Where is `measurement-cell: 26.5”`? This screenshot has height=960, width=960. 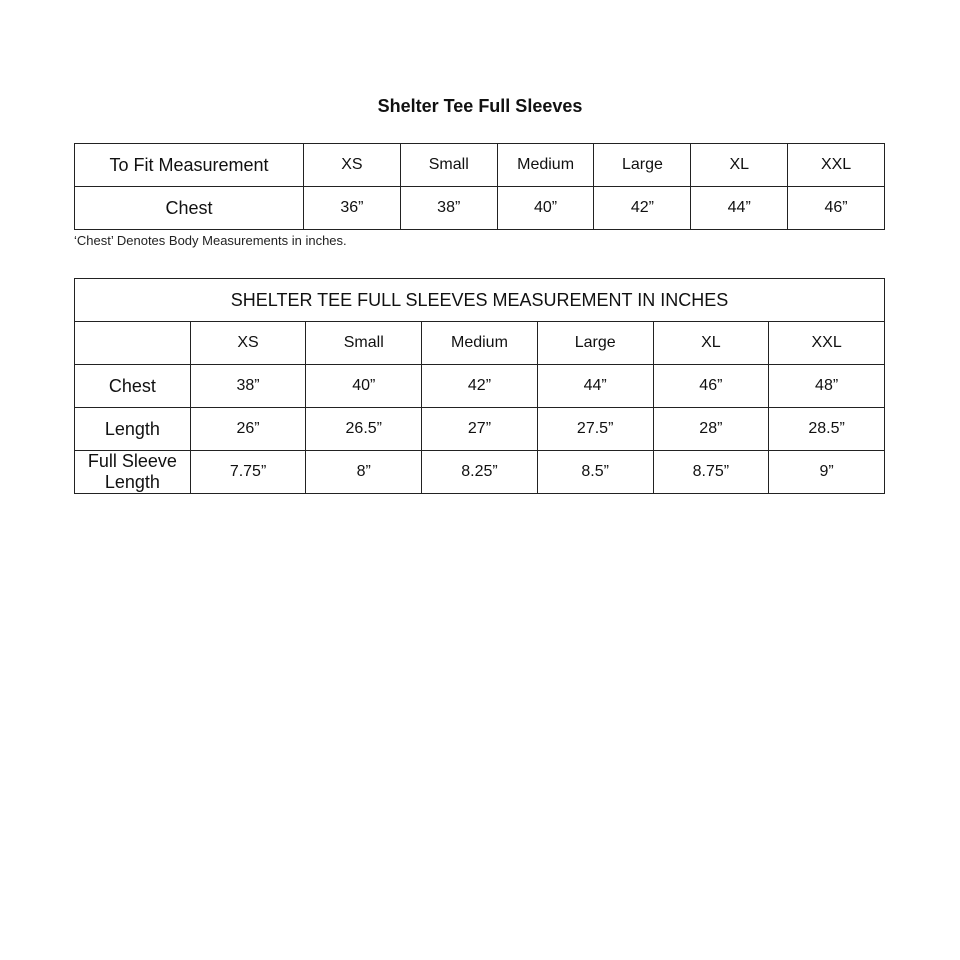
measurement-cell: 26.5” is located at coordinates (364, 429).